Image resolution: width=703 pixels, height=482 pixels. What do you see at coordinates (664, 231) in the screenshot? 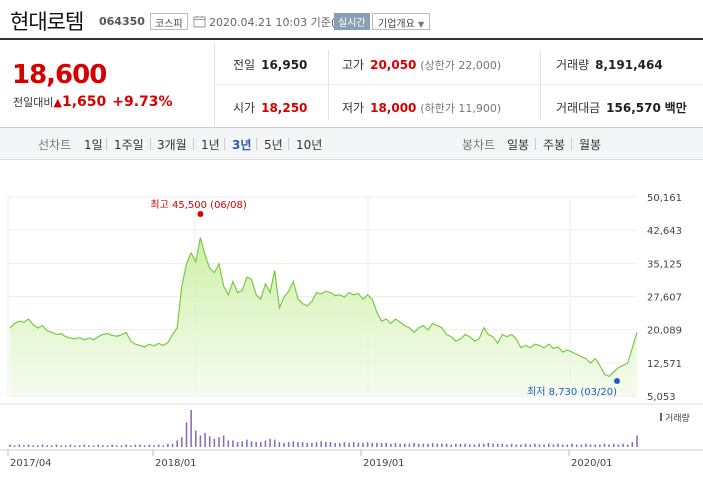
I see `y-tick-label: 42,643` at bounding box center [664, 231].